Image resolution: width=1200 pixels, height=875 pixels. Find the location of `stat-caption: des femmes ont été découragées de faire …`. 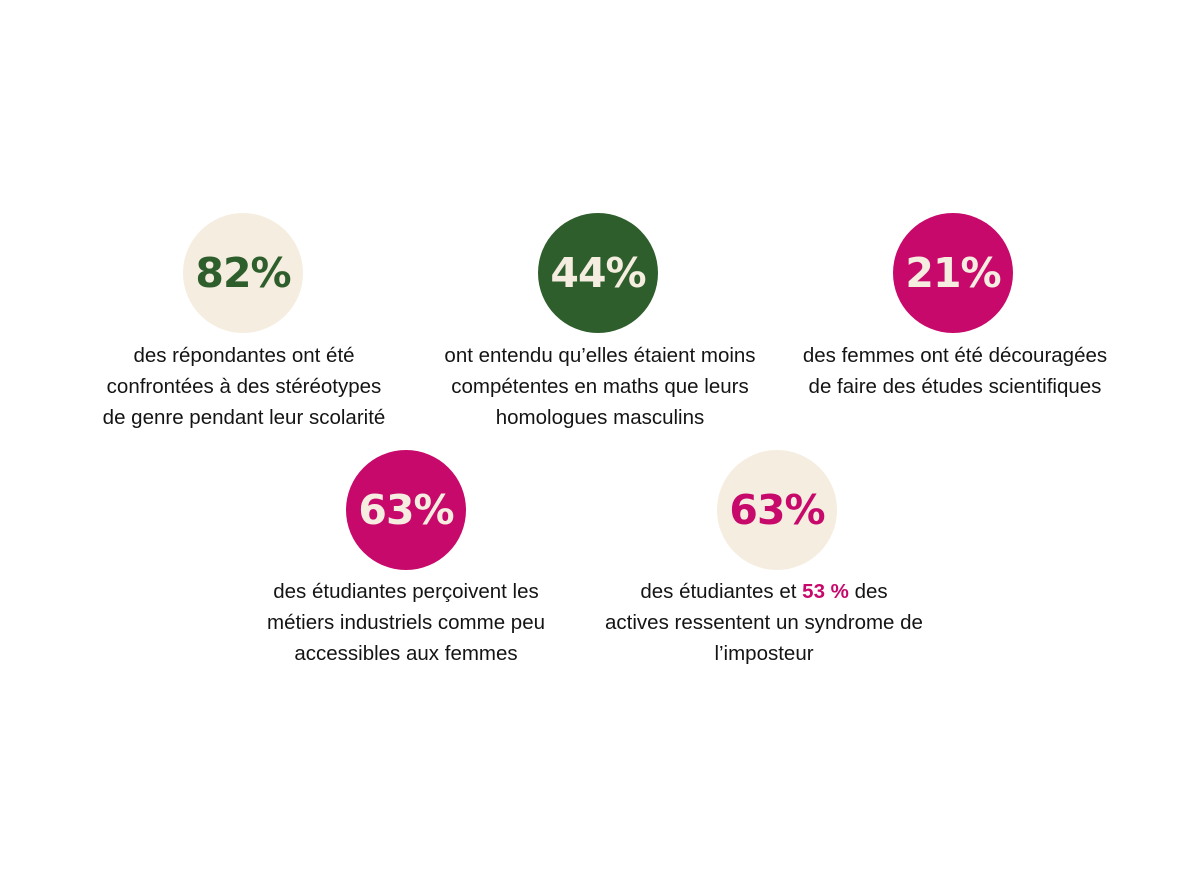

stat-caption: des femmes ont été découragées de faire … is located at coordinates (955, 371).